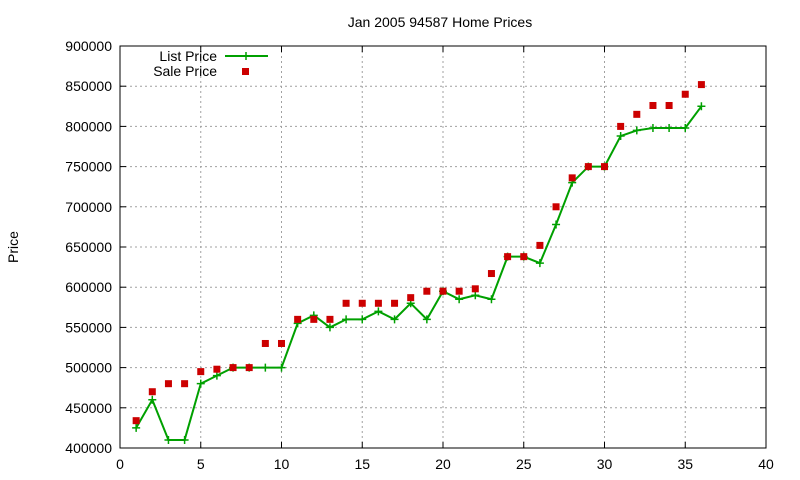 The width and height of the screenshot is (800, 480). I want to click on y-tick-label: 400000, so click(88, 448).